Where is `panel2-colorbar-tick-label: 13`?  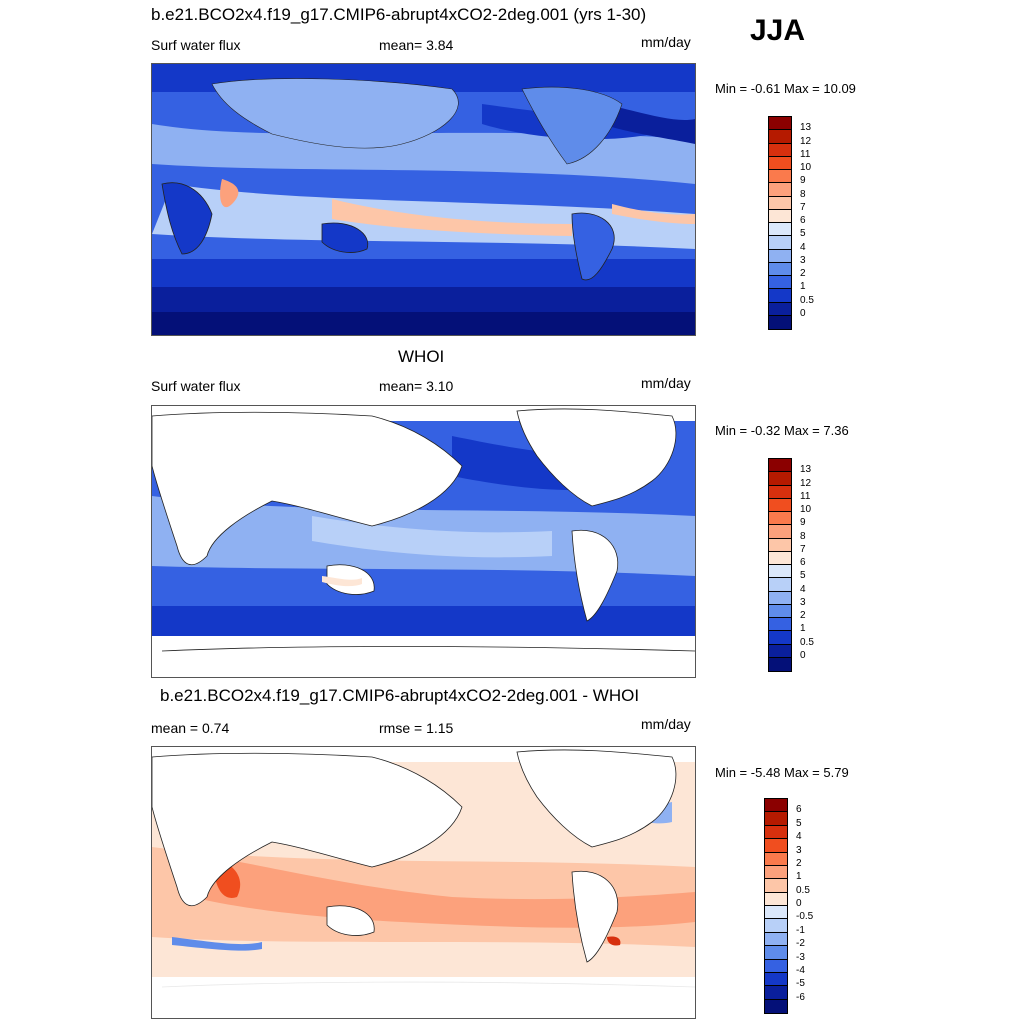
panel2-colorbar-tick-label: 13 is located at coordinates (806, 470).